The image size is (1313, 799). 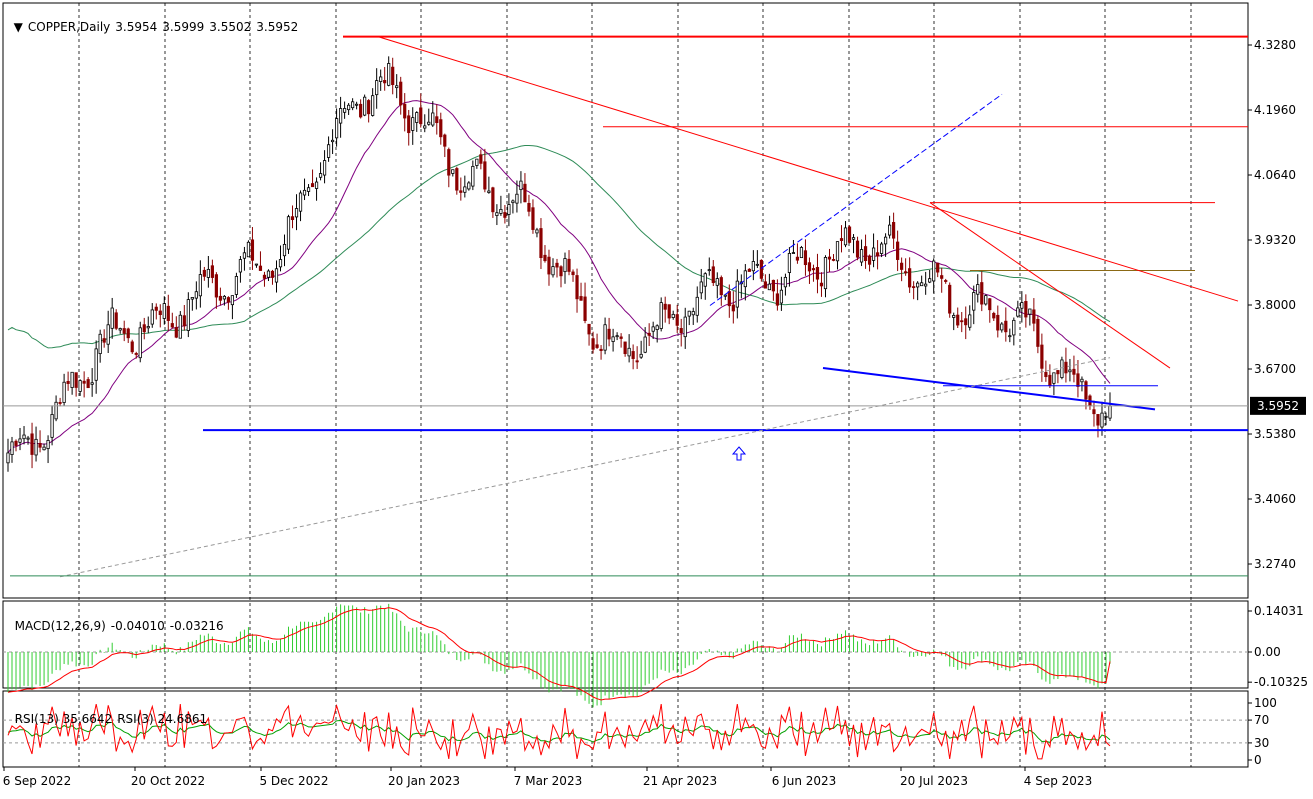 What do you see at coordinates (18, 27) in the screenshot?
I see `collapse-triangle-icon: ▼` at bounding box center [18, 27].